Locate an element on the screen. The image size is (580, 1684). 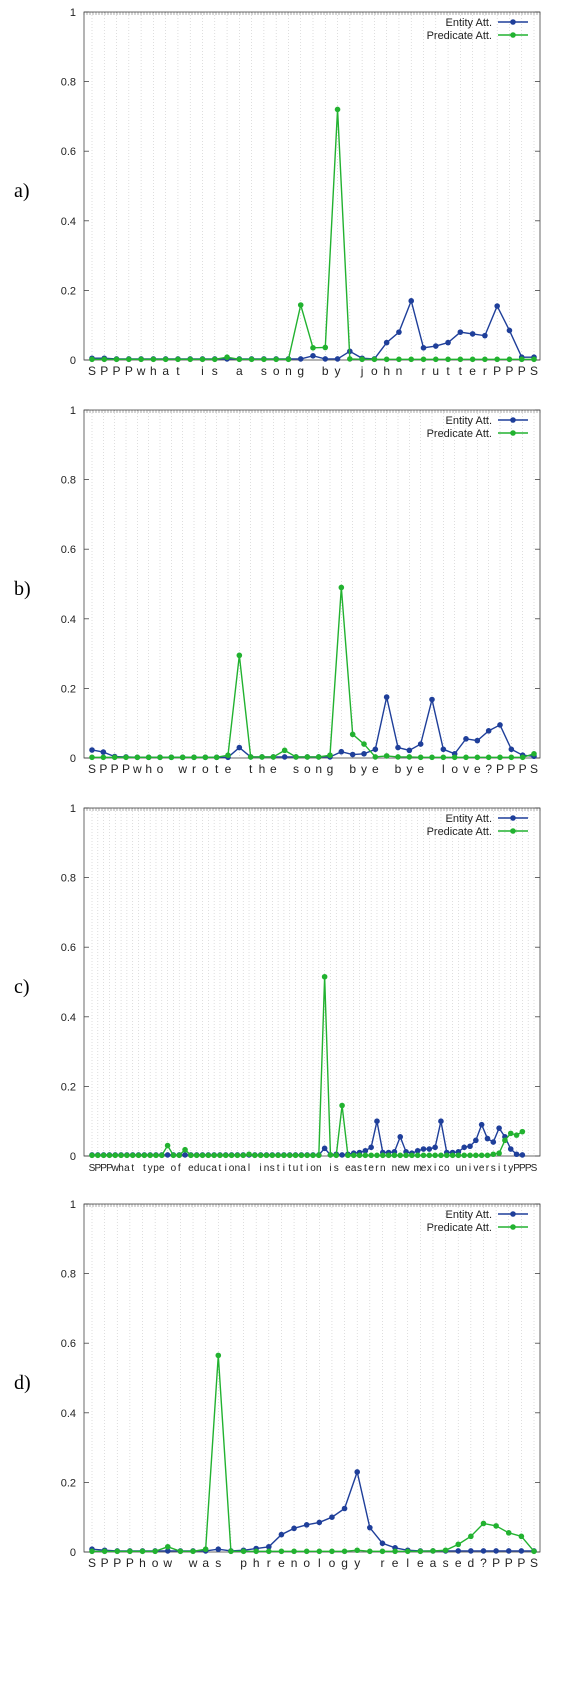
x-tick-label: w is located at coordinates (141, 371).